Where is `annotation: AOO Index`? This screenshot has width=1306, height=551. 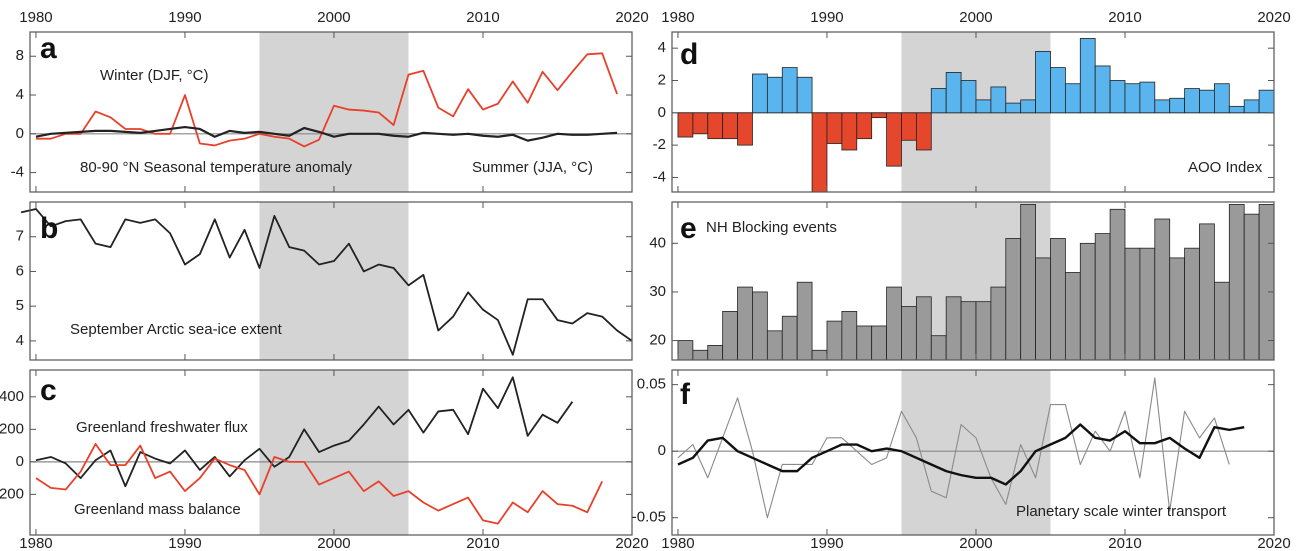 annotation: AOO Index is located at coordinates (1225, 167).